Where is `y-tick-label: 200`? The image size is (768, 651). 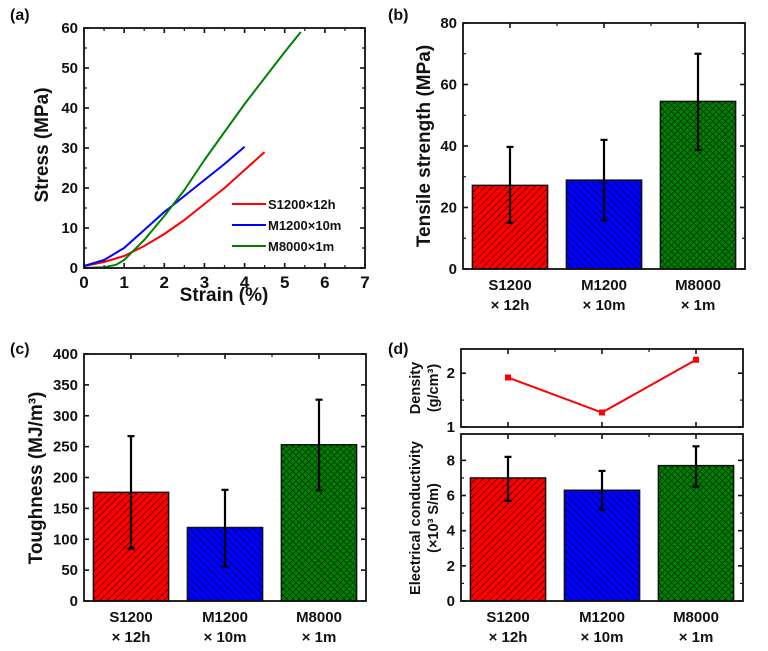 y-tick-label: 200 is located at coordinates (65, 478).